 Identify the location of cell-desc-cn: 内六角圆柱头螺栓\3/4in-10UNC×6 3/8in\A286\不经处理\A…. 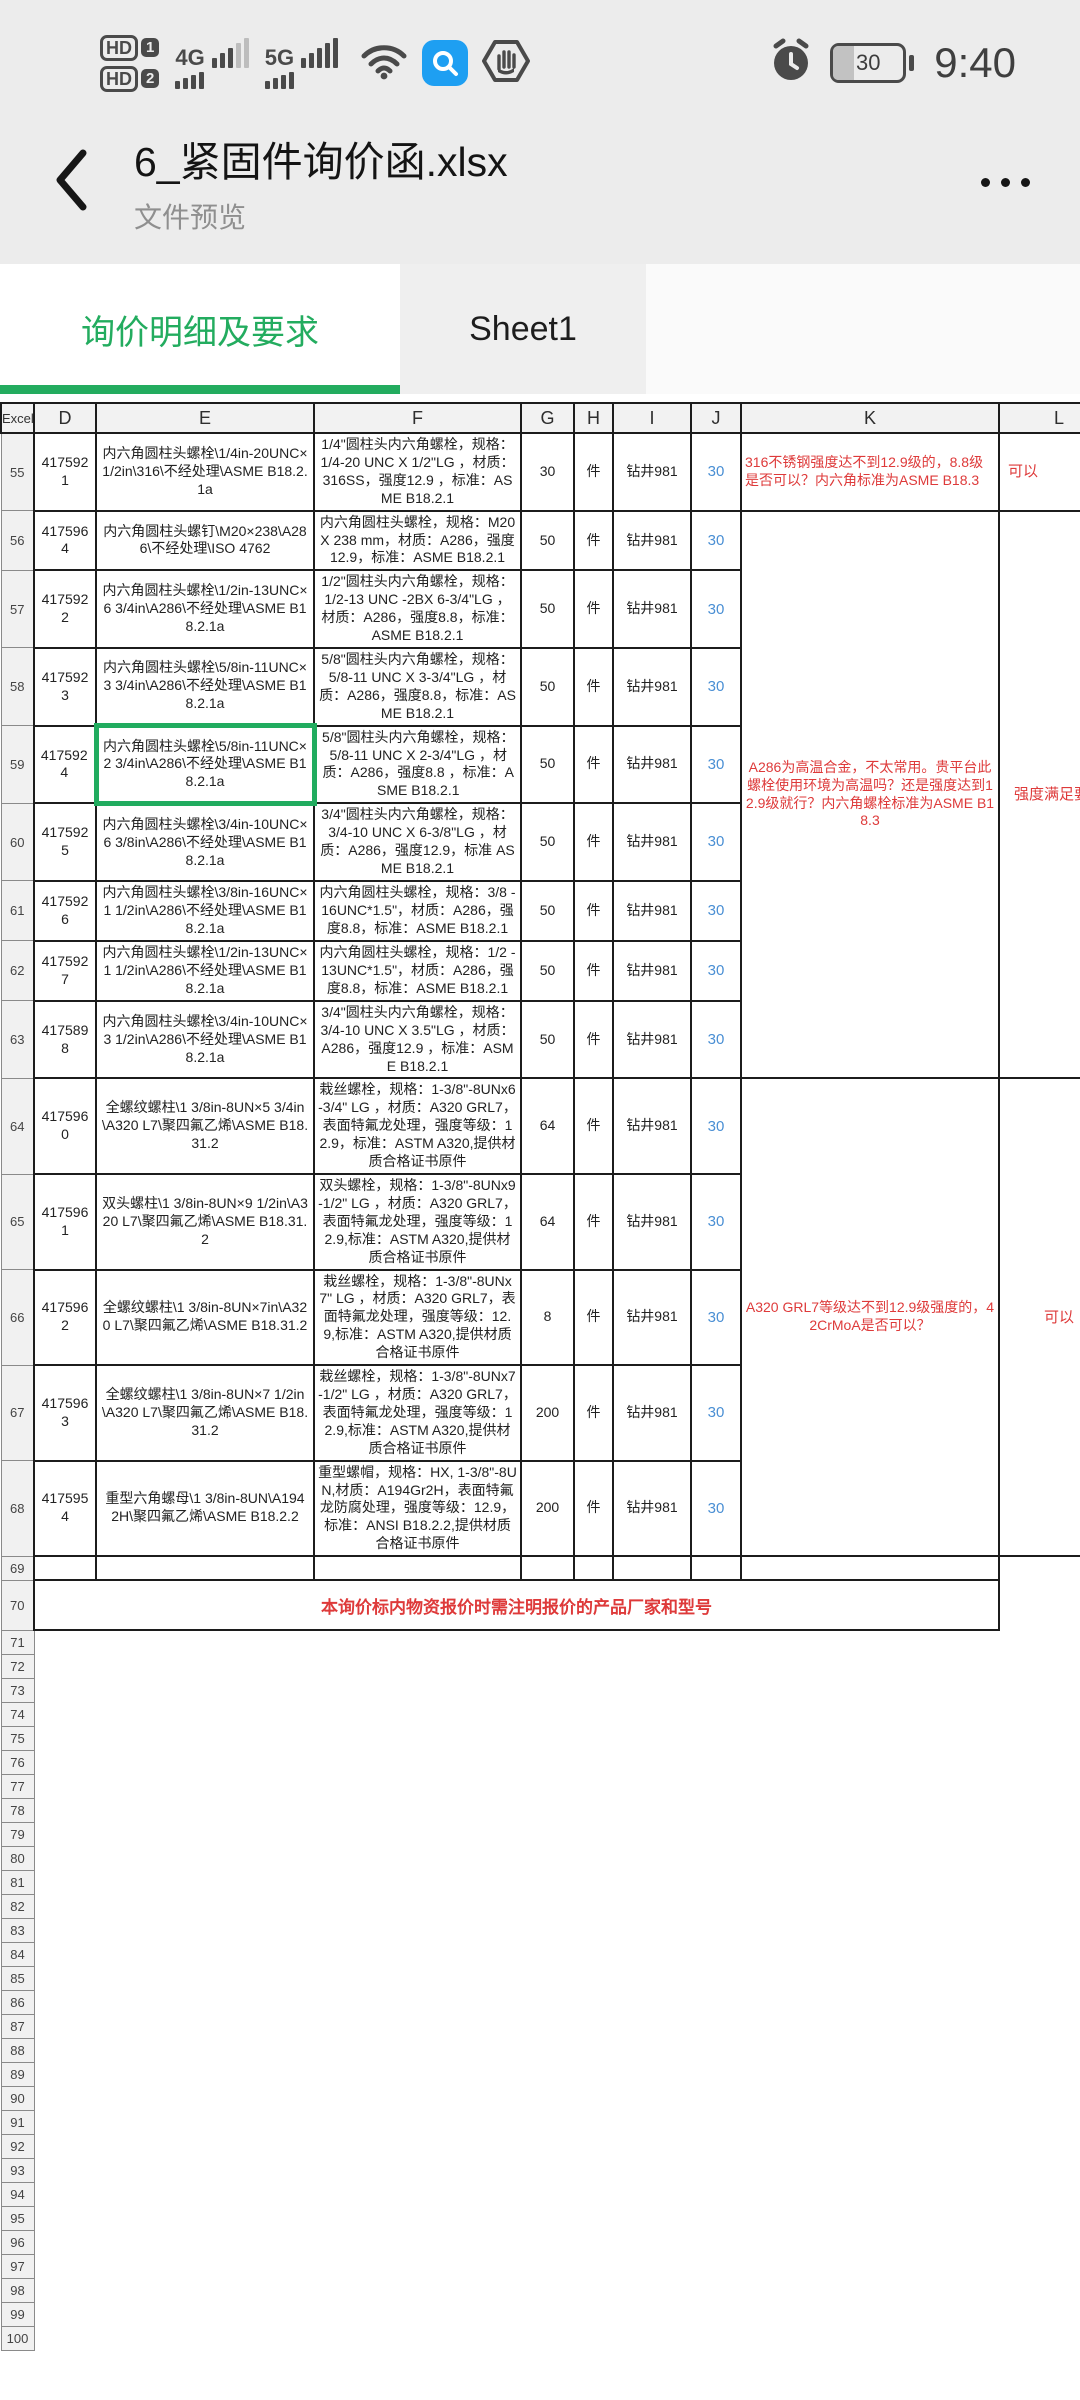
(205, 842).